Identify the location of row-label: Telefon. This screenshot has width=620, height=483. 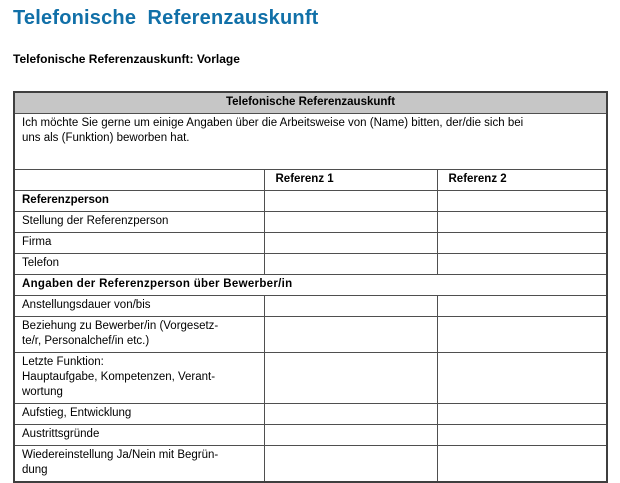
(139, 264).